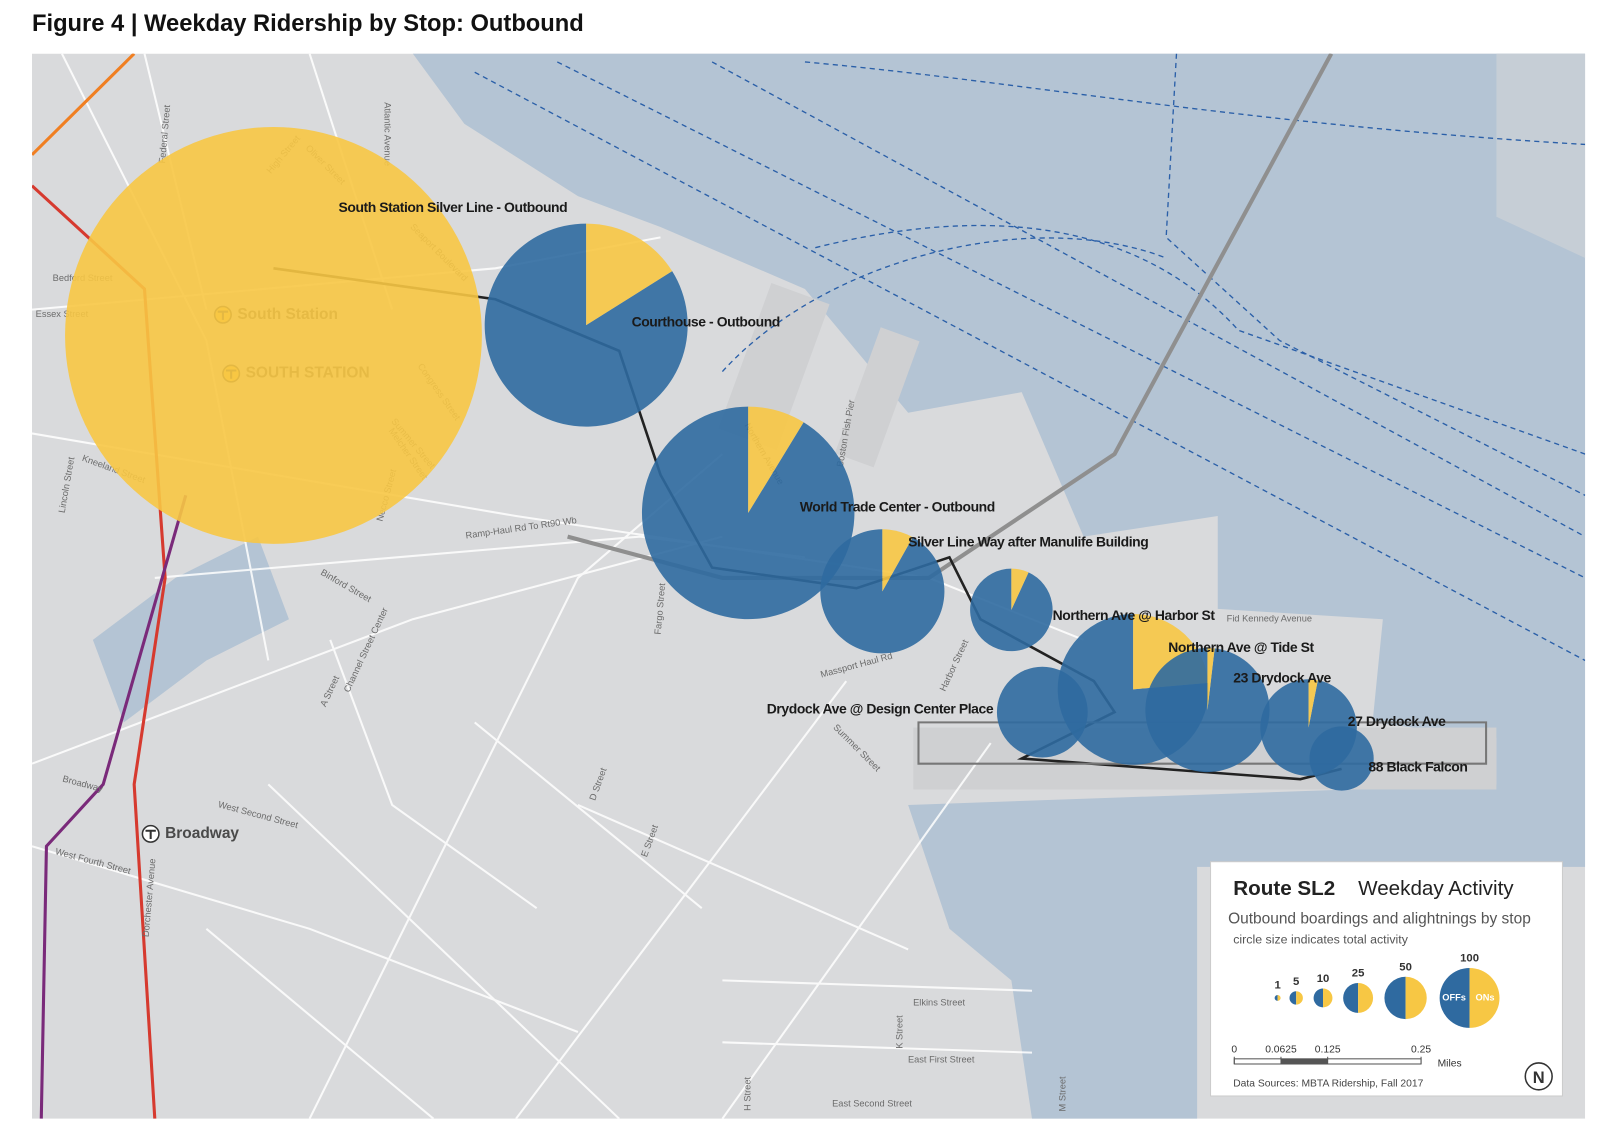  I want to click on scale-tick-label: 0, so click(1234, 1049).